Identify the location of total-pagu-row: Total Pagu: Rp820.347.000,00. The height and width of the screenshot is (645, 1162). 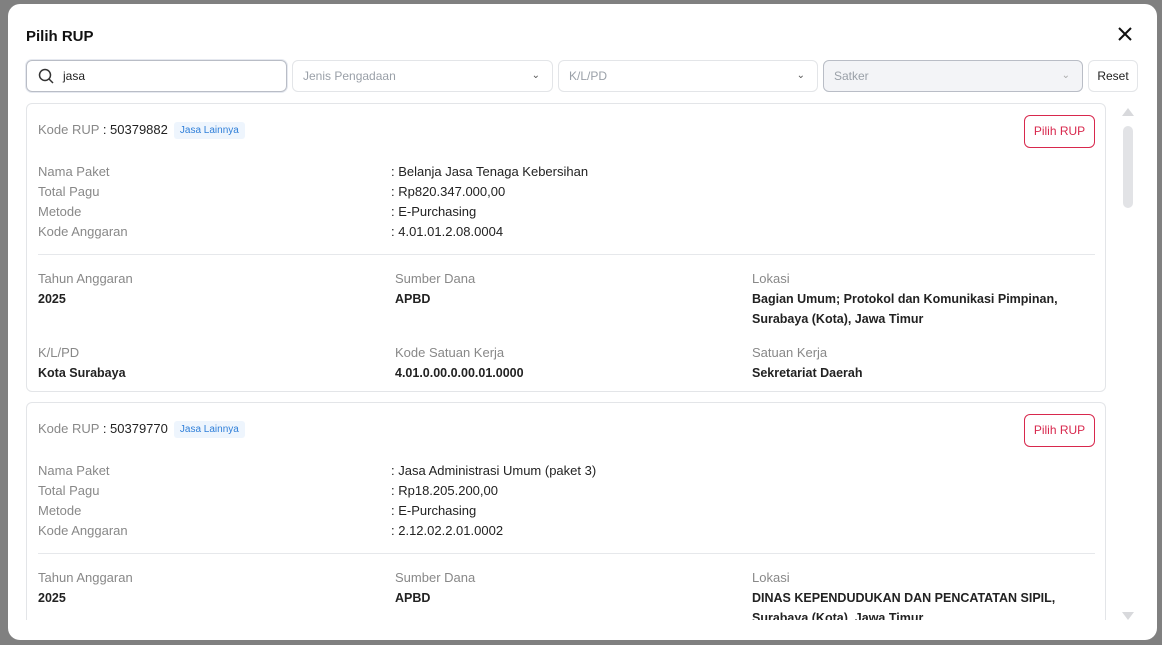
(272, 191).